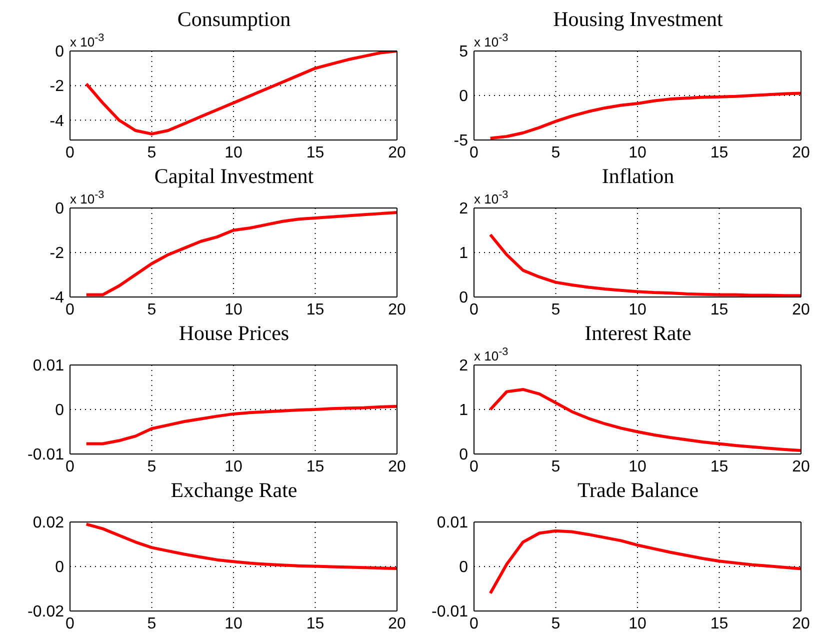  What do you see at coordinates (234, 19) in the screenshot?
I see `chart-title: Consumption` at bounding box center [234, 19].